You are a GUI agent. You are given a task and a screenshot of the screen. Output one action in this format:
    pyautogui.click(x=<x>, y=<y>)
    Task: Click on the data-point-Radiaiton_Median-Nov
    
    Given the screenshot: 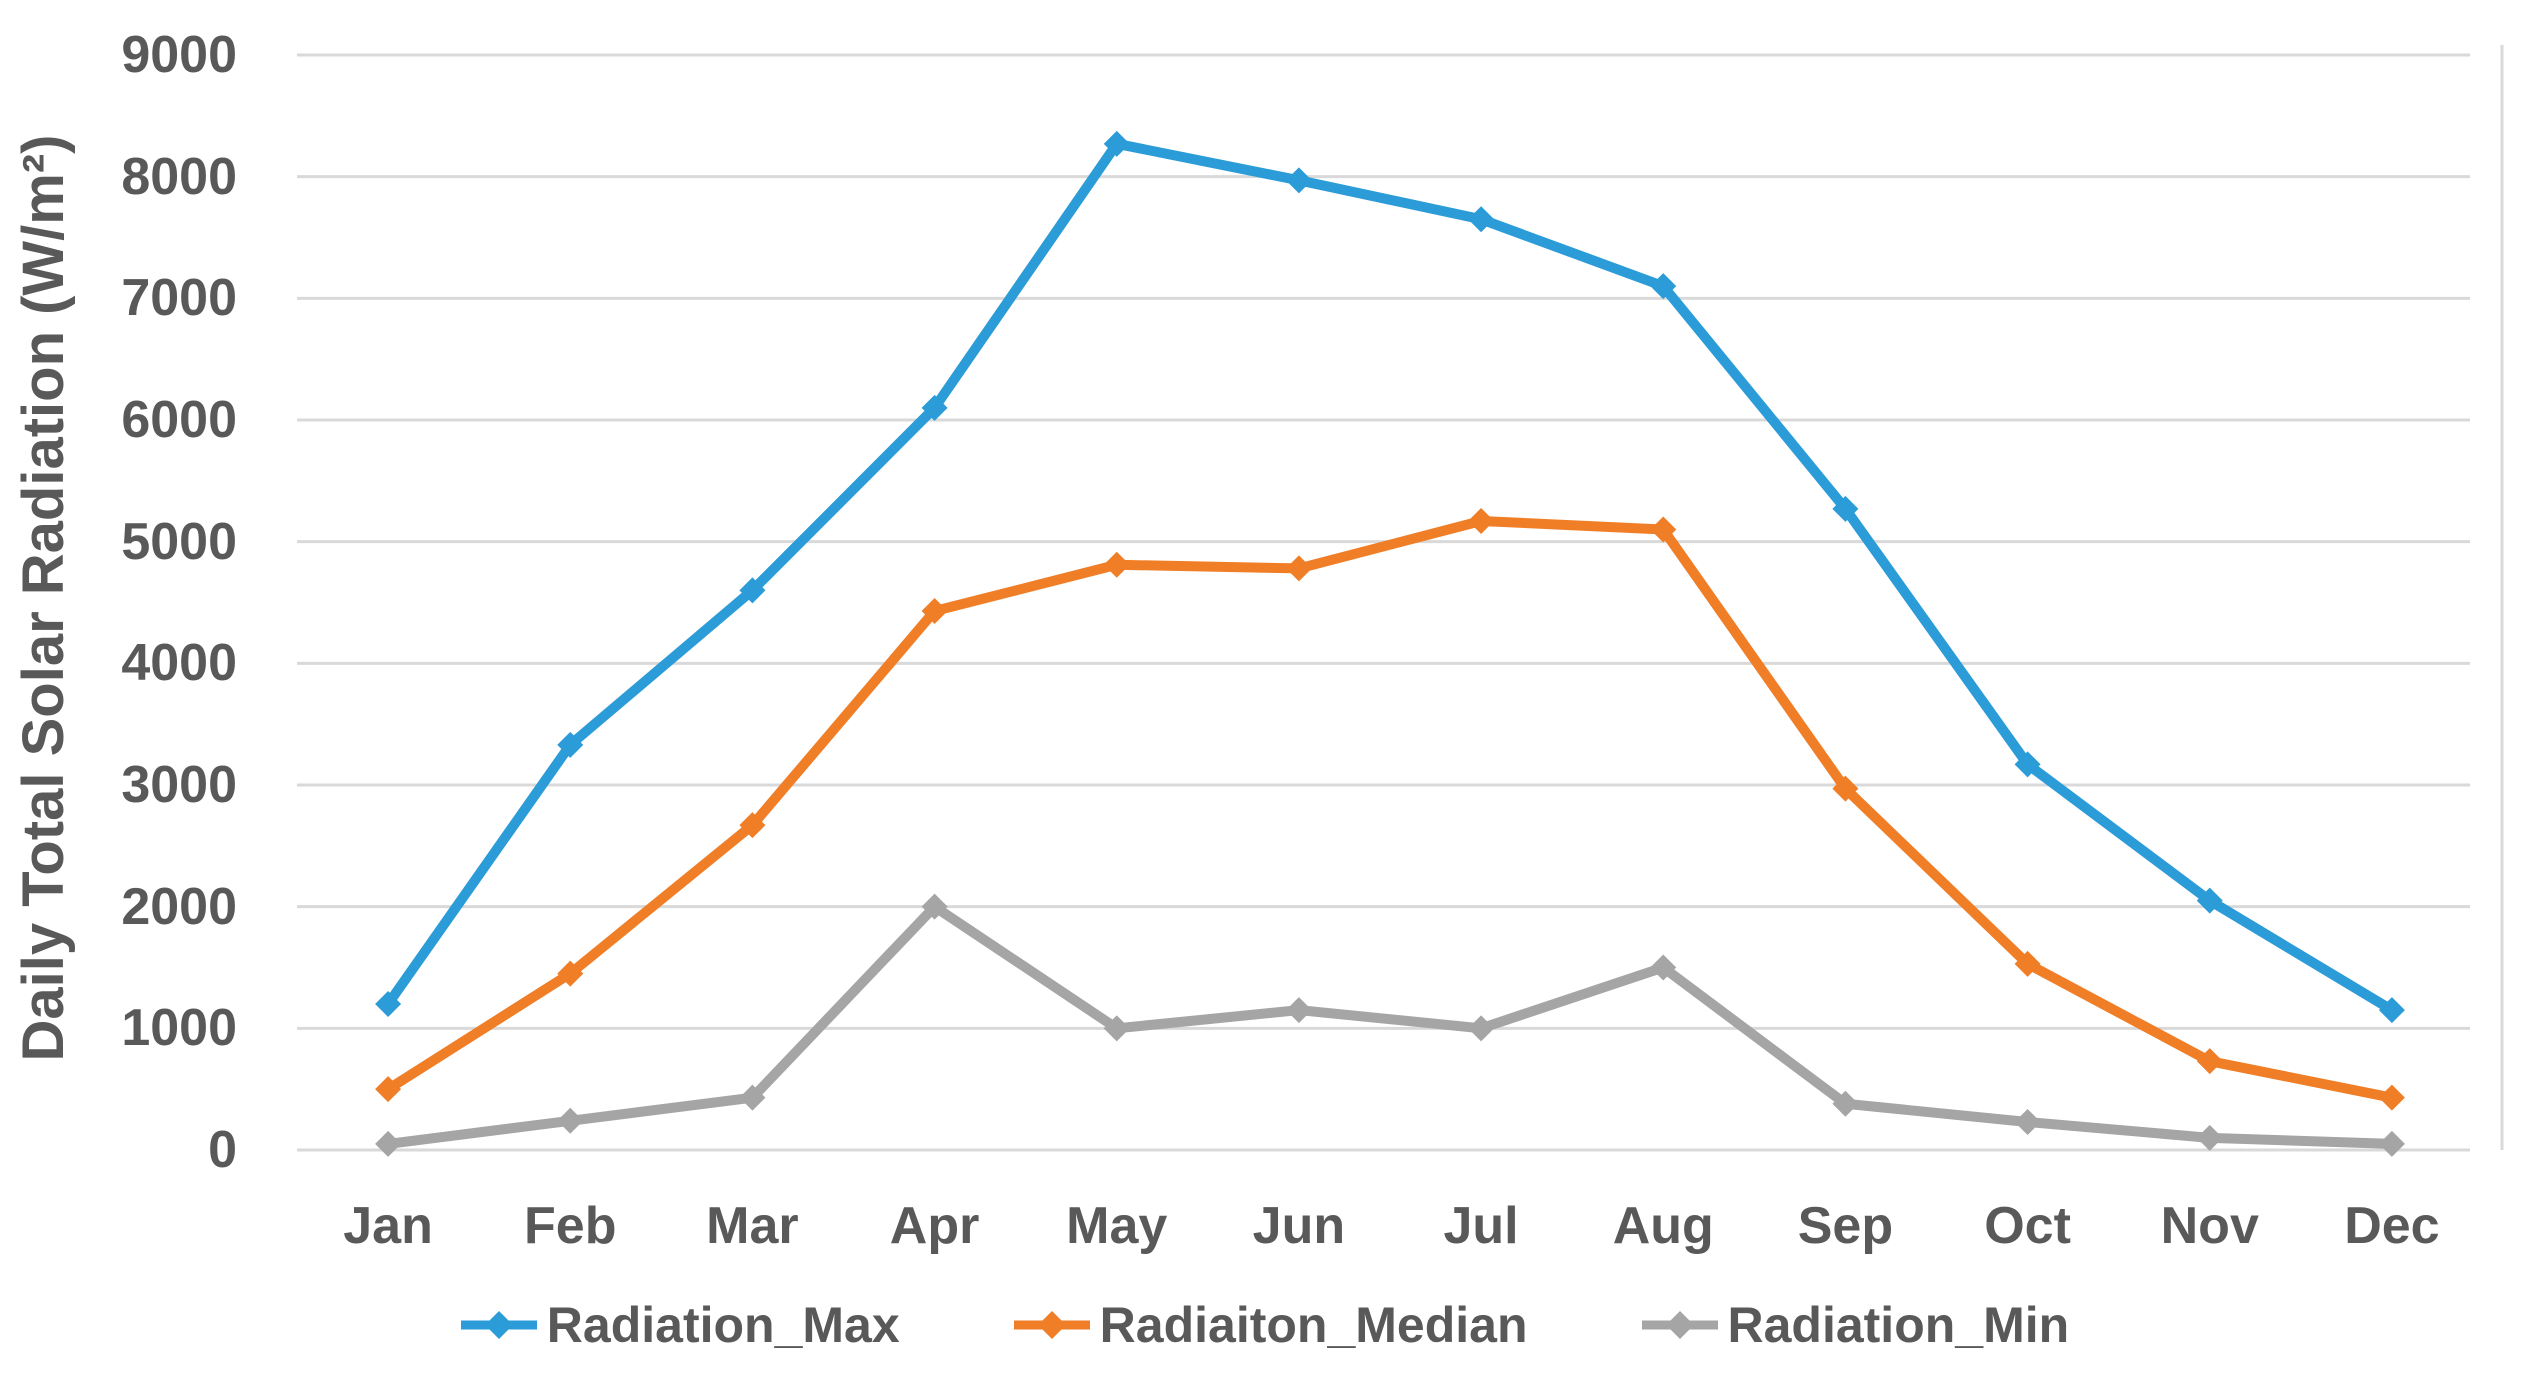 What is the action you would take?
    pyautogui.click(x=2209, y=1061)
    